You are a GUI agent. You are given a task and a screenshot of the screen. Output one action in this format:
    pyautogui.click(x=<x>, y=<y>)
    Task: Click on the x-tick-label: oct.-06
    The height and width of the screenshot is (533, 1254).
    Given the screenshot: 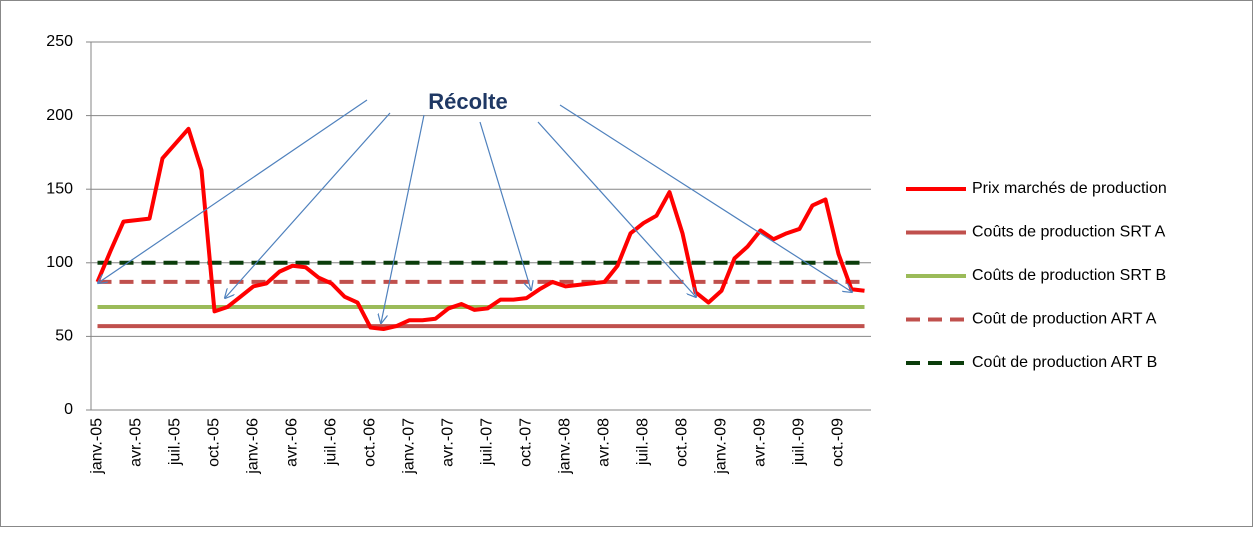 What is the action you would take?
    pyautogui.click(x=370, y=442)
    